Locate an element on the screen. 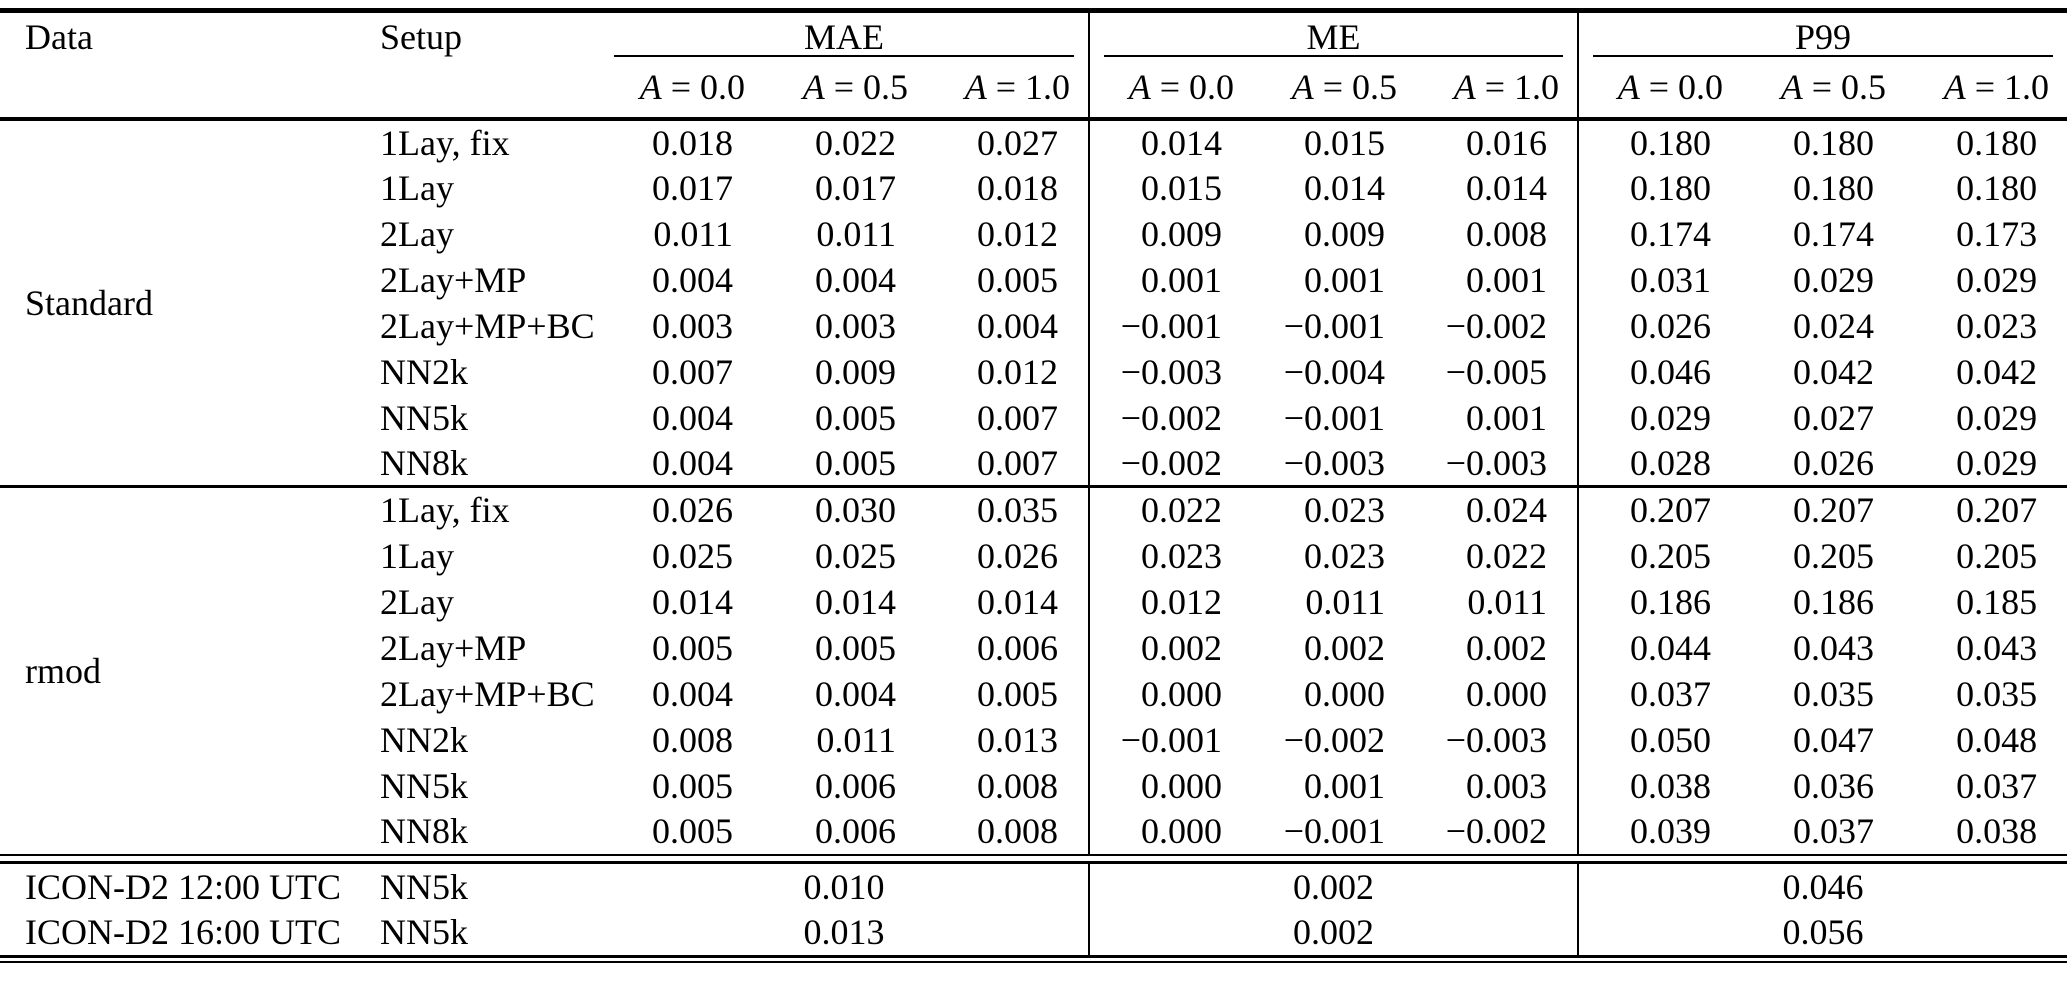  mae-value-cell: 0.013 is located at coordinates (844, 932).